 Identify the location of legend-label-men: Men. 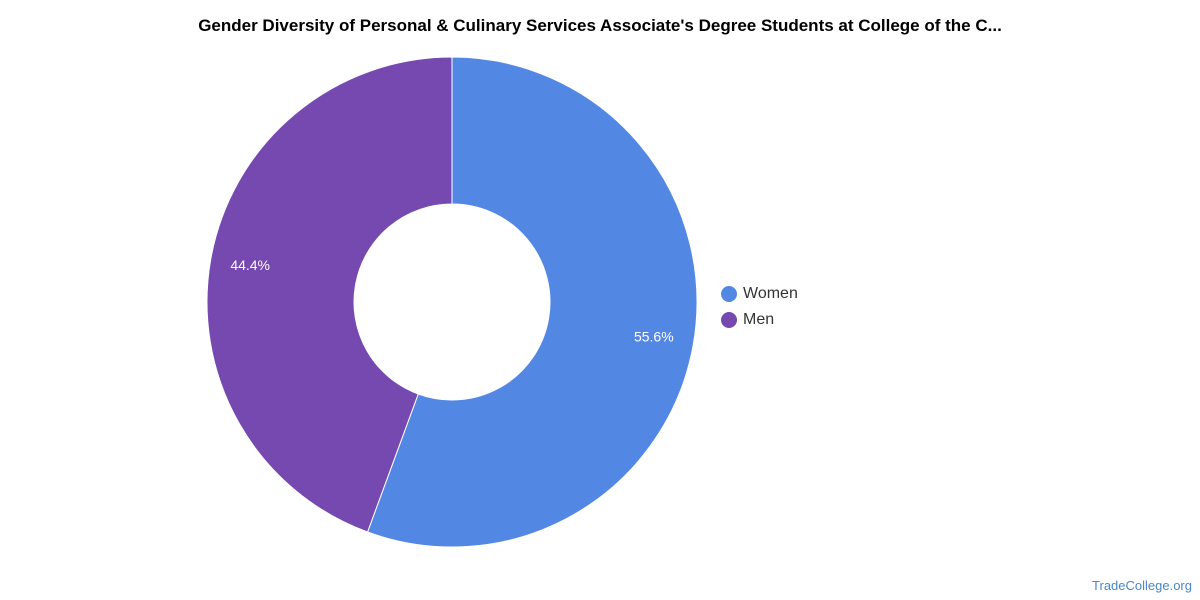
(759, 319).